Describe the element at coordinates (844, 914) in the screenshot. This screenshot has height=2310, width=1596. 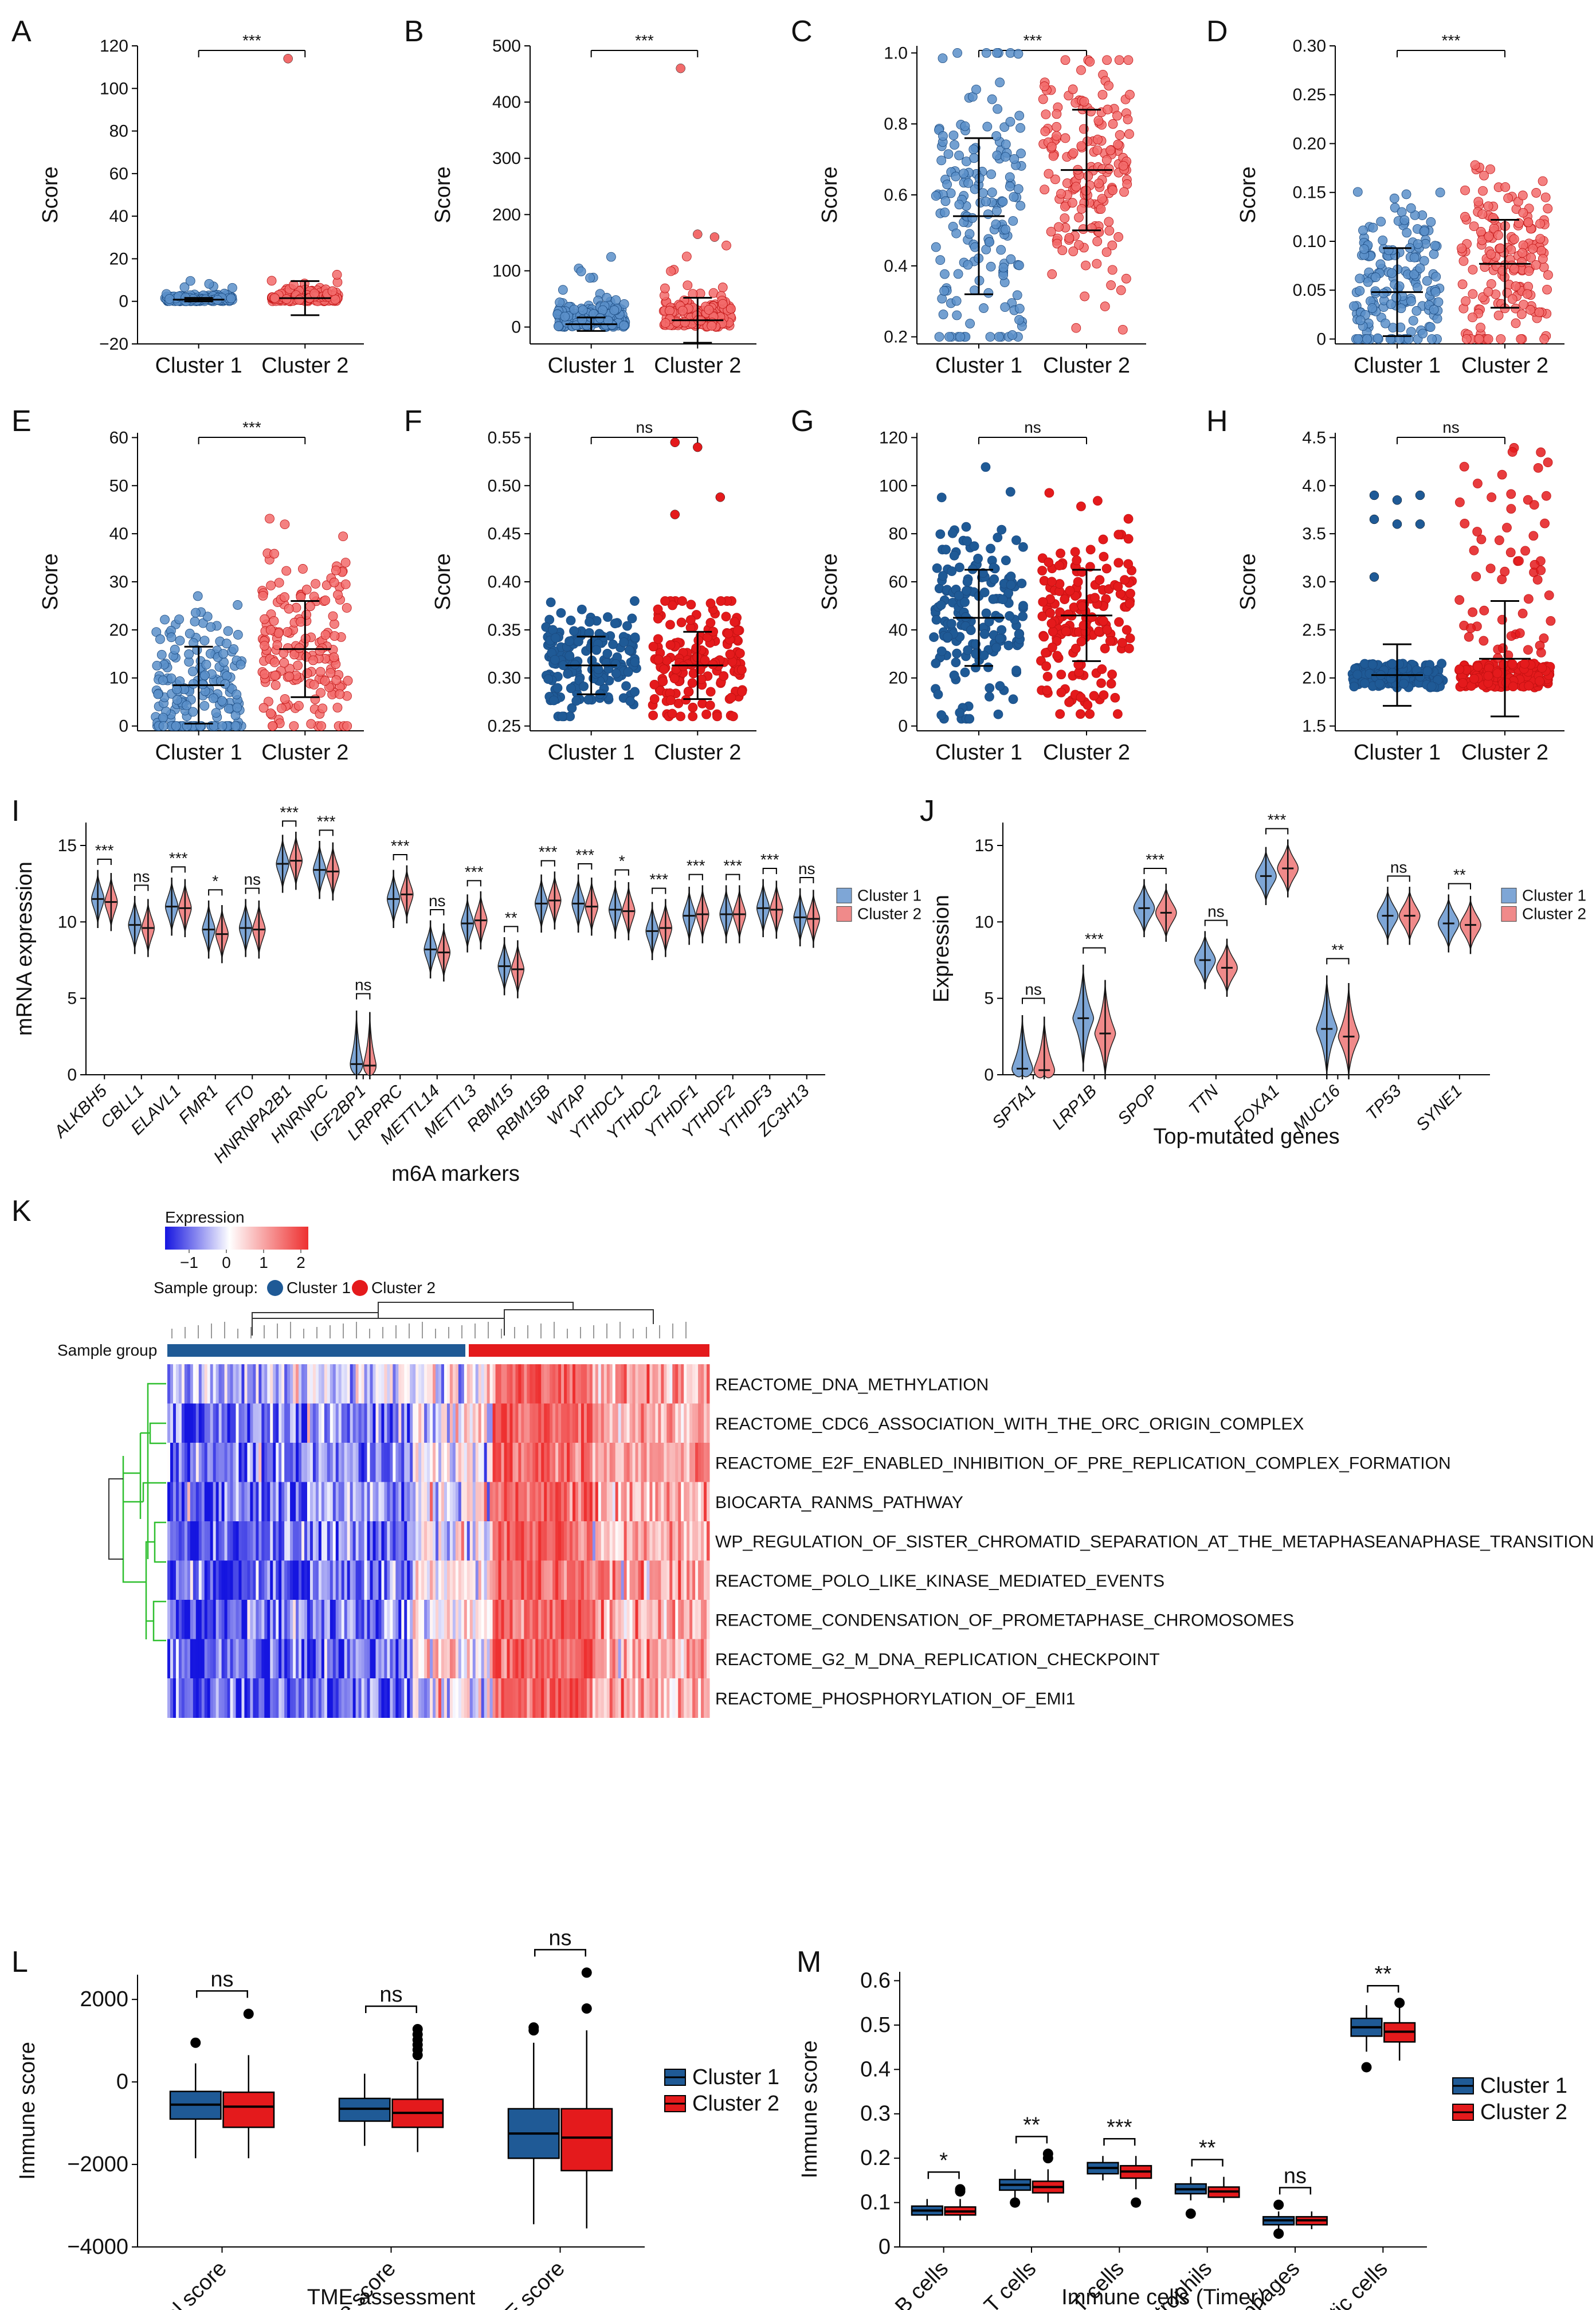
I see `legend-swatch-cluster2` at that location.